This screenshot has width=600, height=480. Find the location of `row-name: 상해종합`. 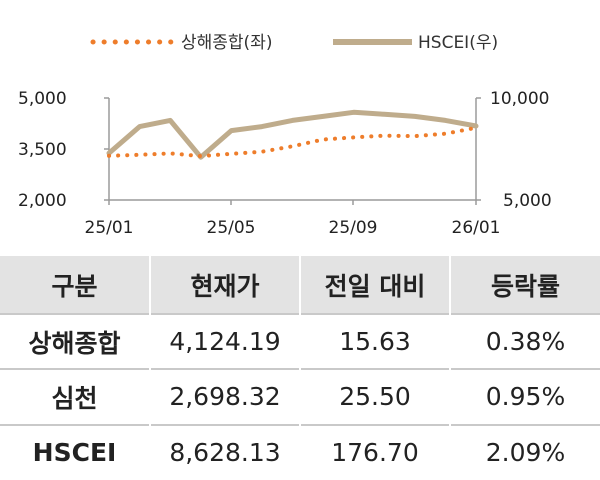

row-name: 상해종합 is located at coordinates (74, 343).